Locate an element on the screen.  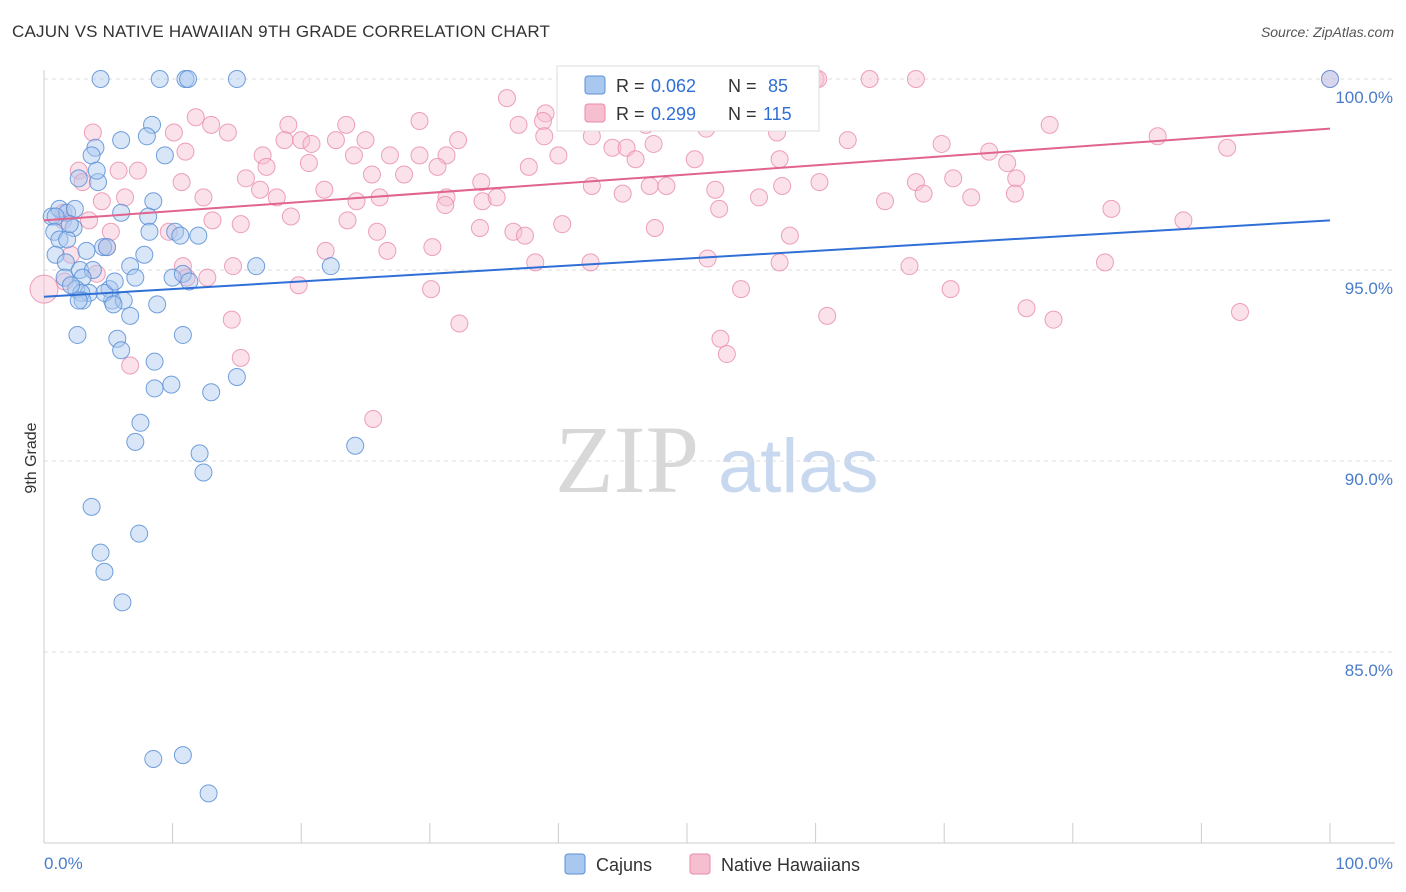
watermark-atlas: atlas is located at coordinates (798, 466).